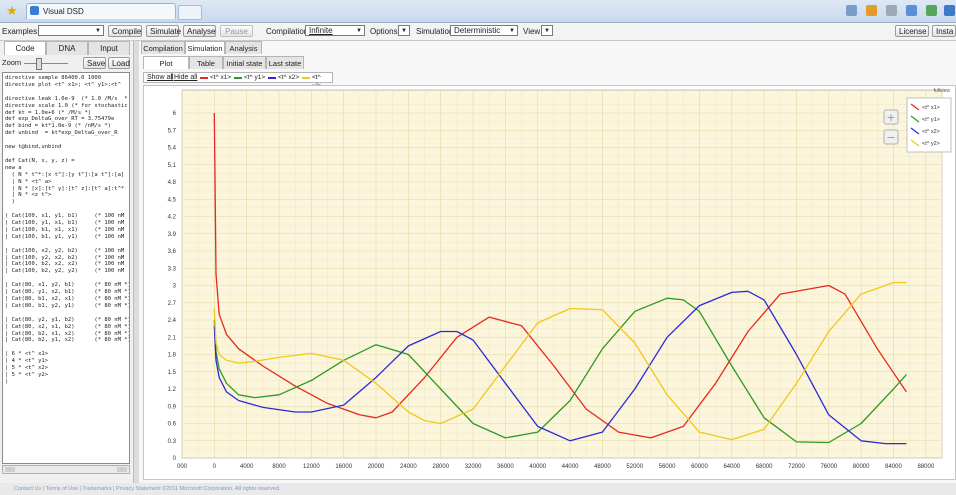  Describe the element at coordinates (172, 252) in the screenshot. I see `y-tick-label: 3.6` at that location.